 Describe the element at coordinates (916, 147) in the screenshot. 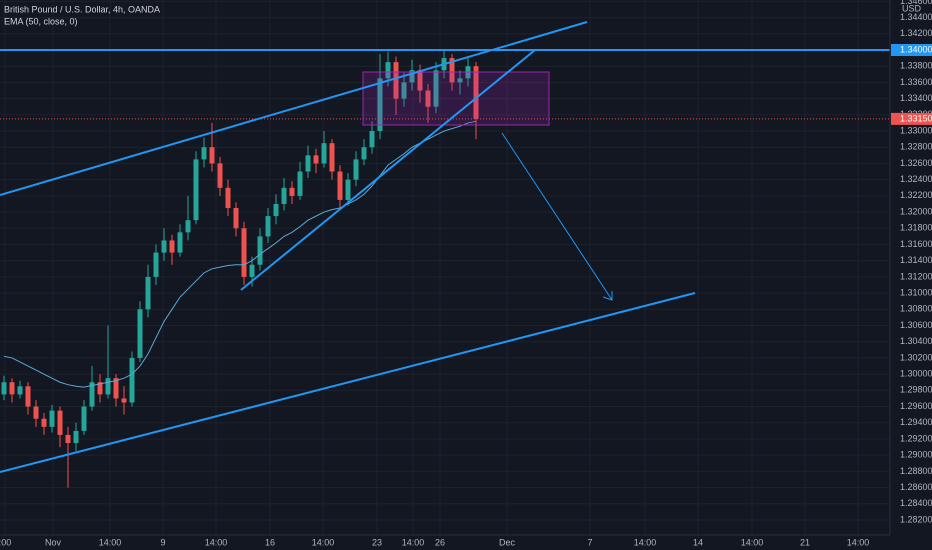

I see `y-tick-label: 1.32800` at that location.